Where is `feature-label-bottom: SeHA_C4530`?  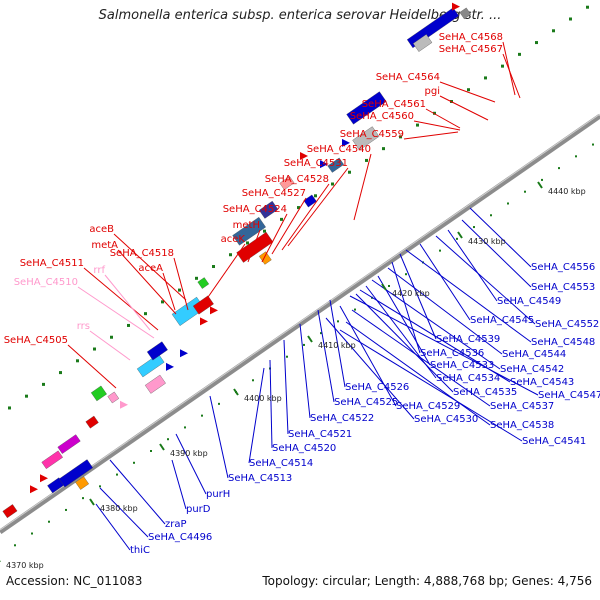
feature-label-bottom: SeHA_C4530 is located at coordinates (446, 419).